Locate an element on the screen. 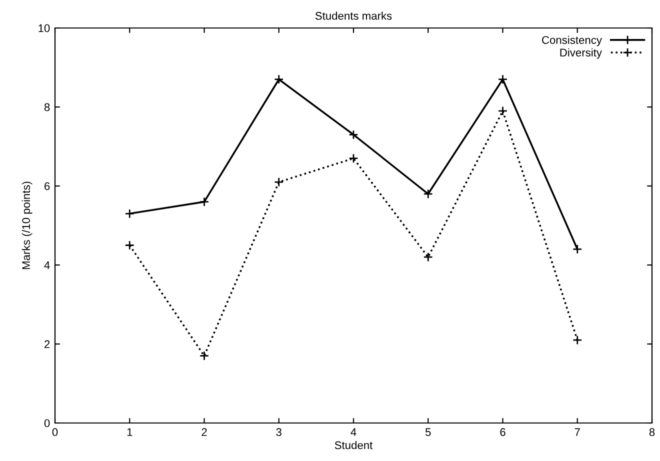 This screenshot has height=461, width=660. x-tick-label: 2 is located at coordinates (204, 432).